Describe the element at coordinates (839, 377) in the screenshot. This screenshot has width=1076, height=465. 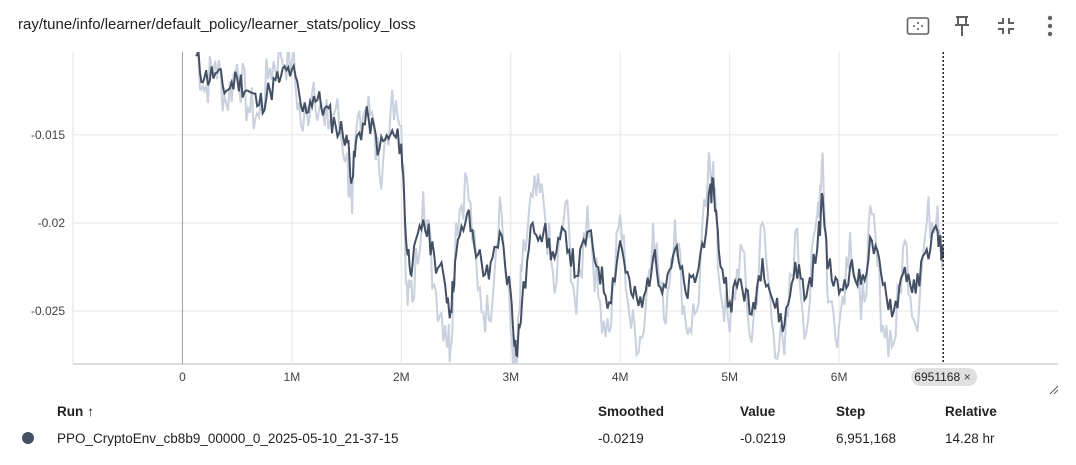
I see `x-tick-label: 6M` at that location.